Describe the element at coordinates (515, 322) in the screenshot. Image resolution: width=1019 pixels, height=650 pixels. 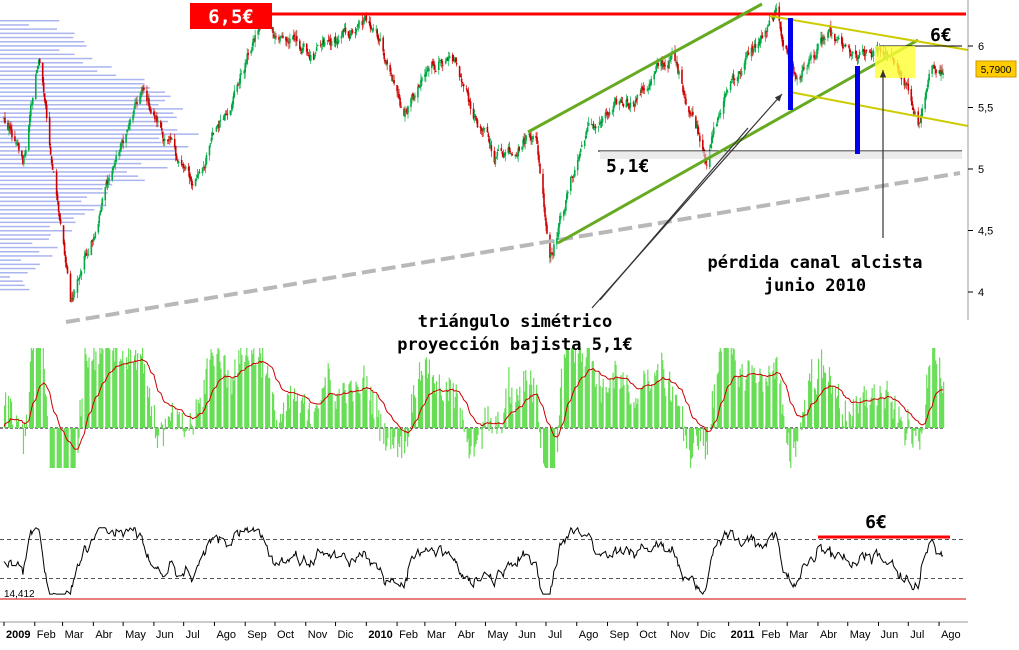
I see `triangle-annotation-line1: triángulo simétrico` at that location.